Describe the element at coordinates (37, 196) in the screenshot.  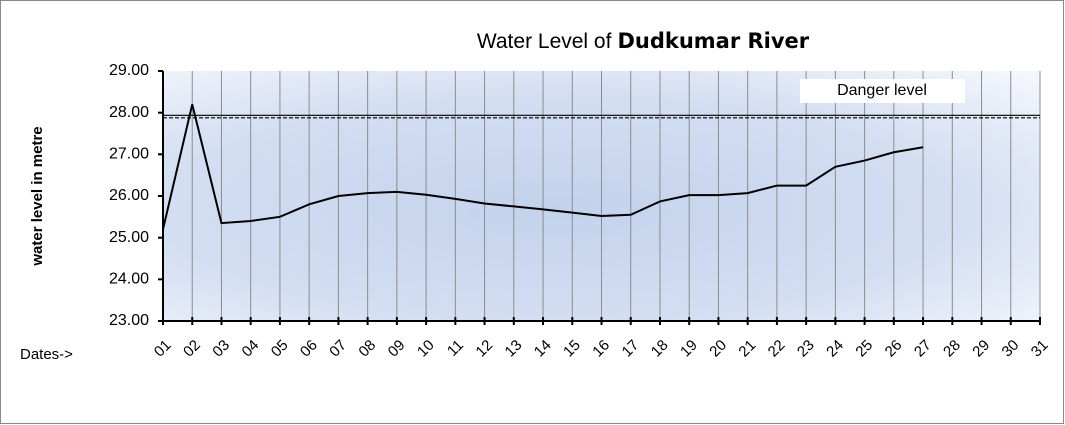
I see `y-axis-label: water level in metre` at that location.